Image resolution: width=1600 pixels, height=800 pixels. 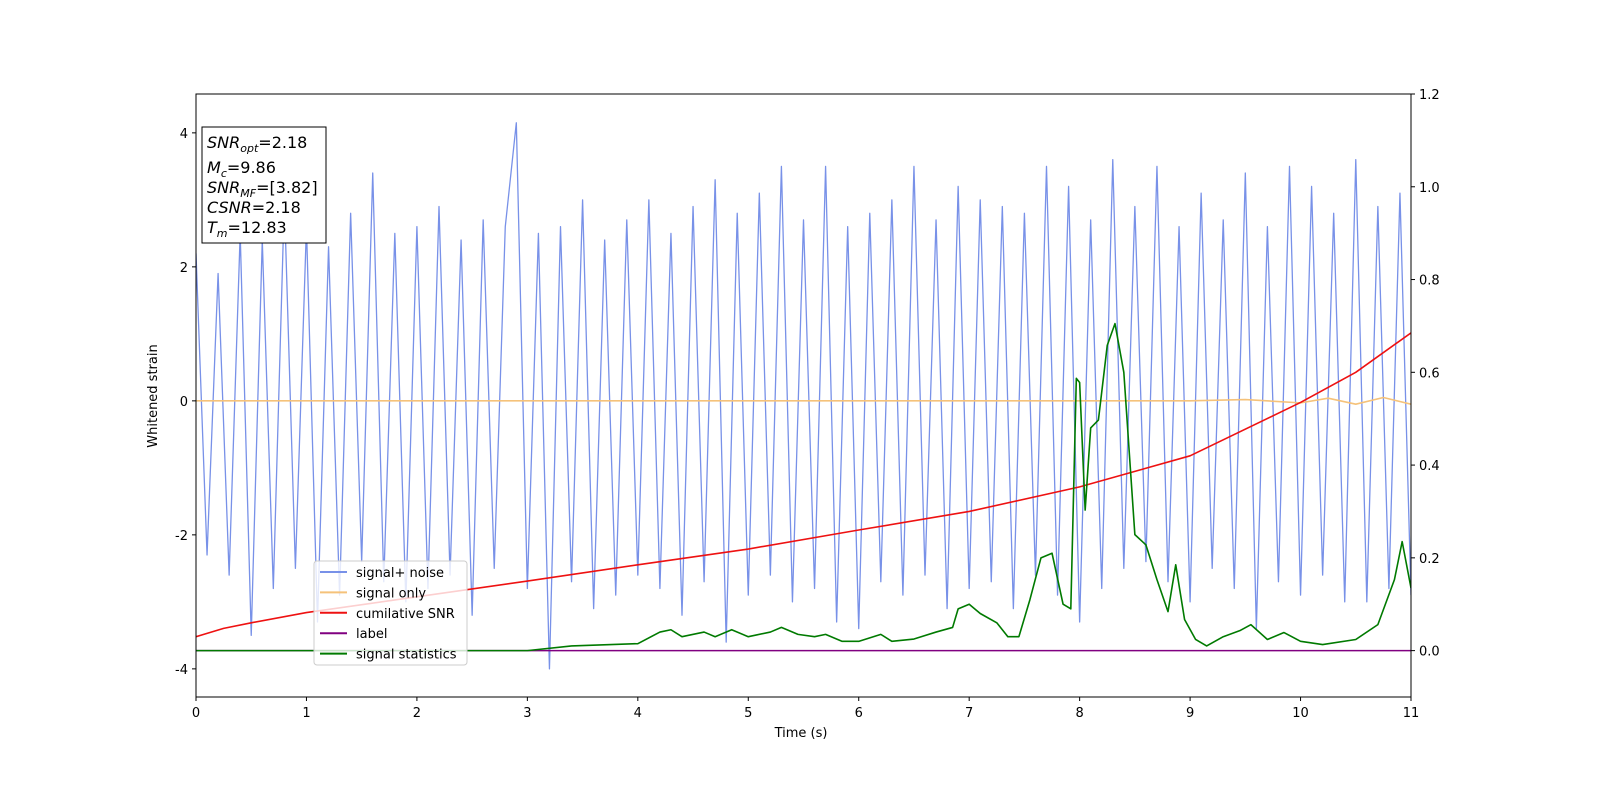 What do you see at coordinates (1079, 713) in the screenshot?
I see `x-tick-label: 8` at bounding box center [1079, 713].